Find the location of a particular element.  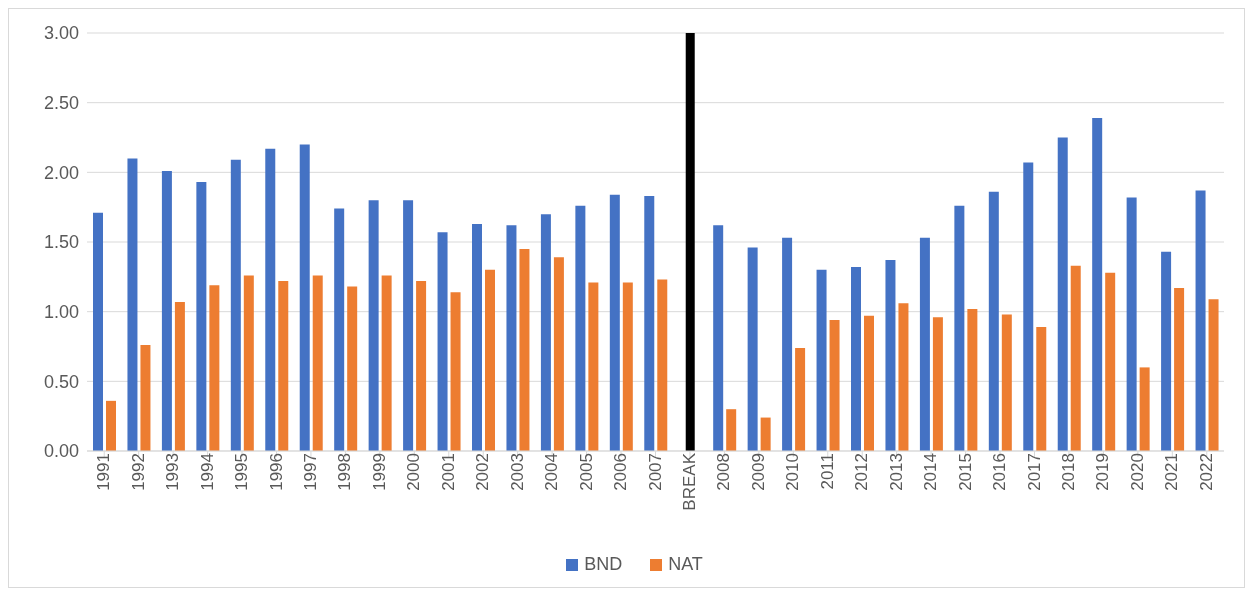

y-tick-label: 2.00 is located at coordinates (61, 172).